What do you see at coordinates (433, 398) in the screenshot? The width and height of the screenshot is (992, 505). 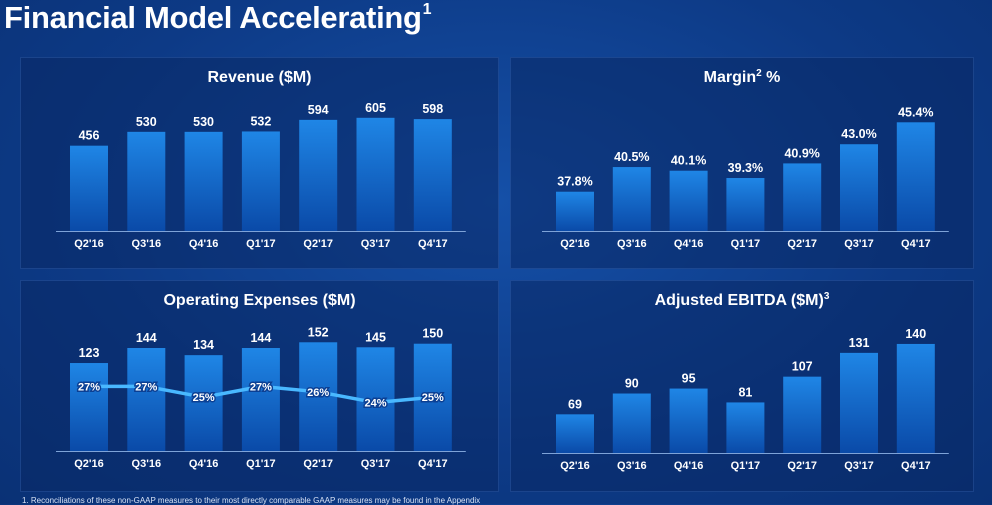 I see `opex-ratio-label: 25%` at bounding box center [433, 398].